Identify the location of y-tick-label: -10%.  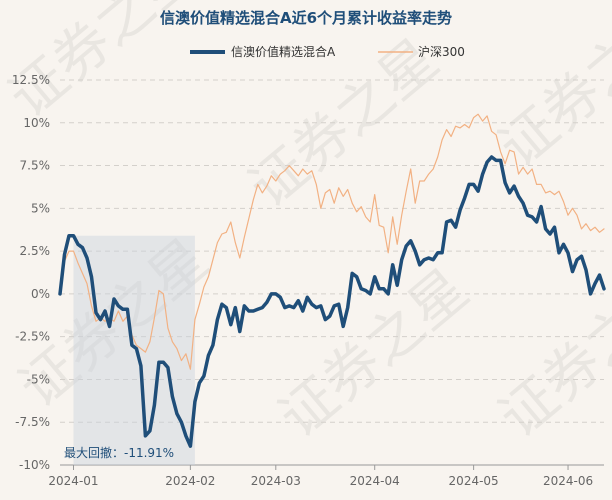
(34, 465).